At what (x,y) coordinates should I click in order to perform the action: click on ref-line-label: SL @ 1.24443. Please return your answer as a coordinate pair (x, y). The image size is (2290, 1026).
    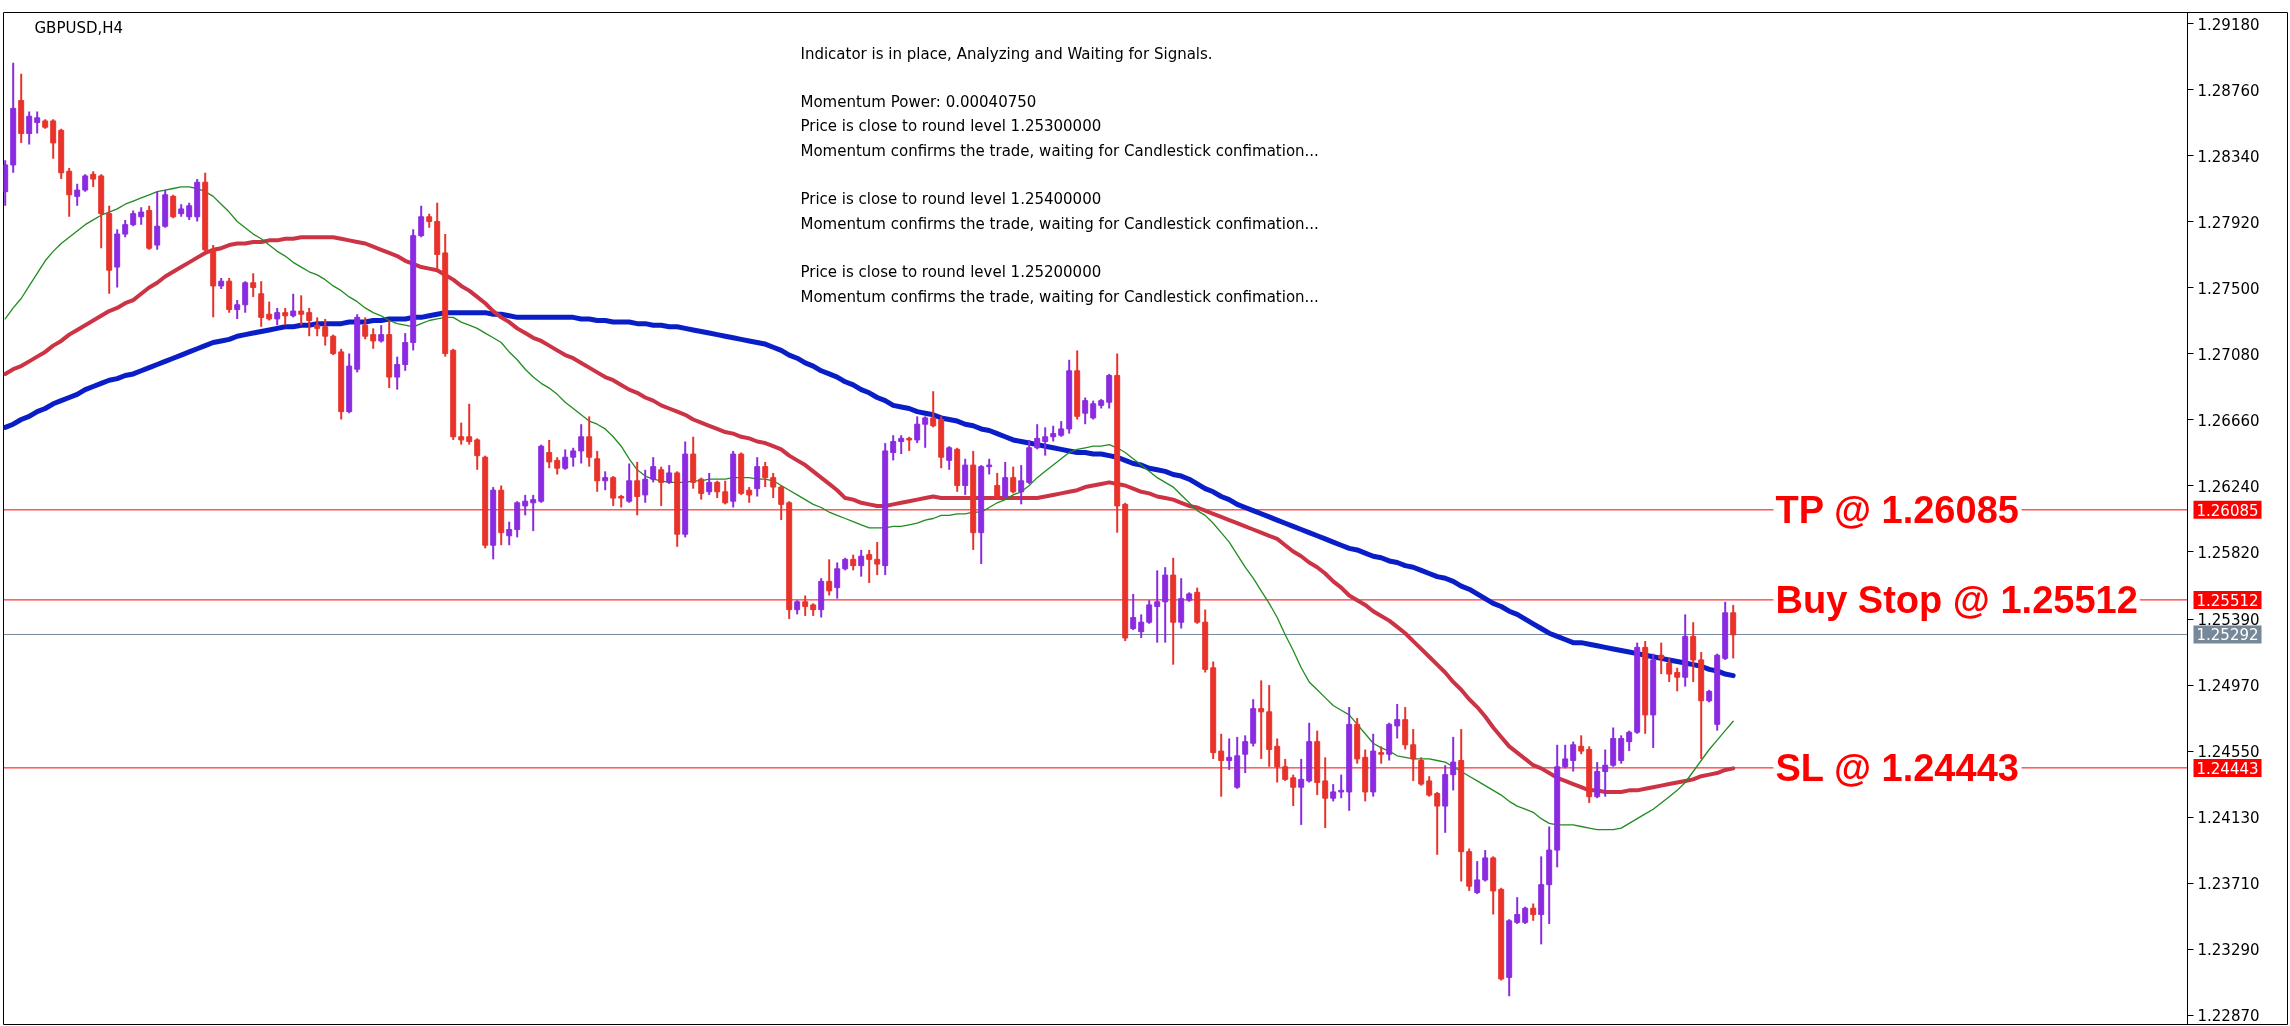
    Looking at the image, I should click on (1897, 767).